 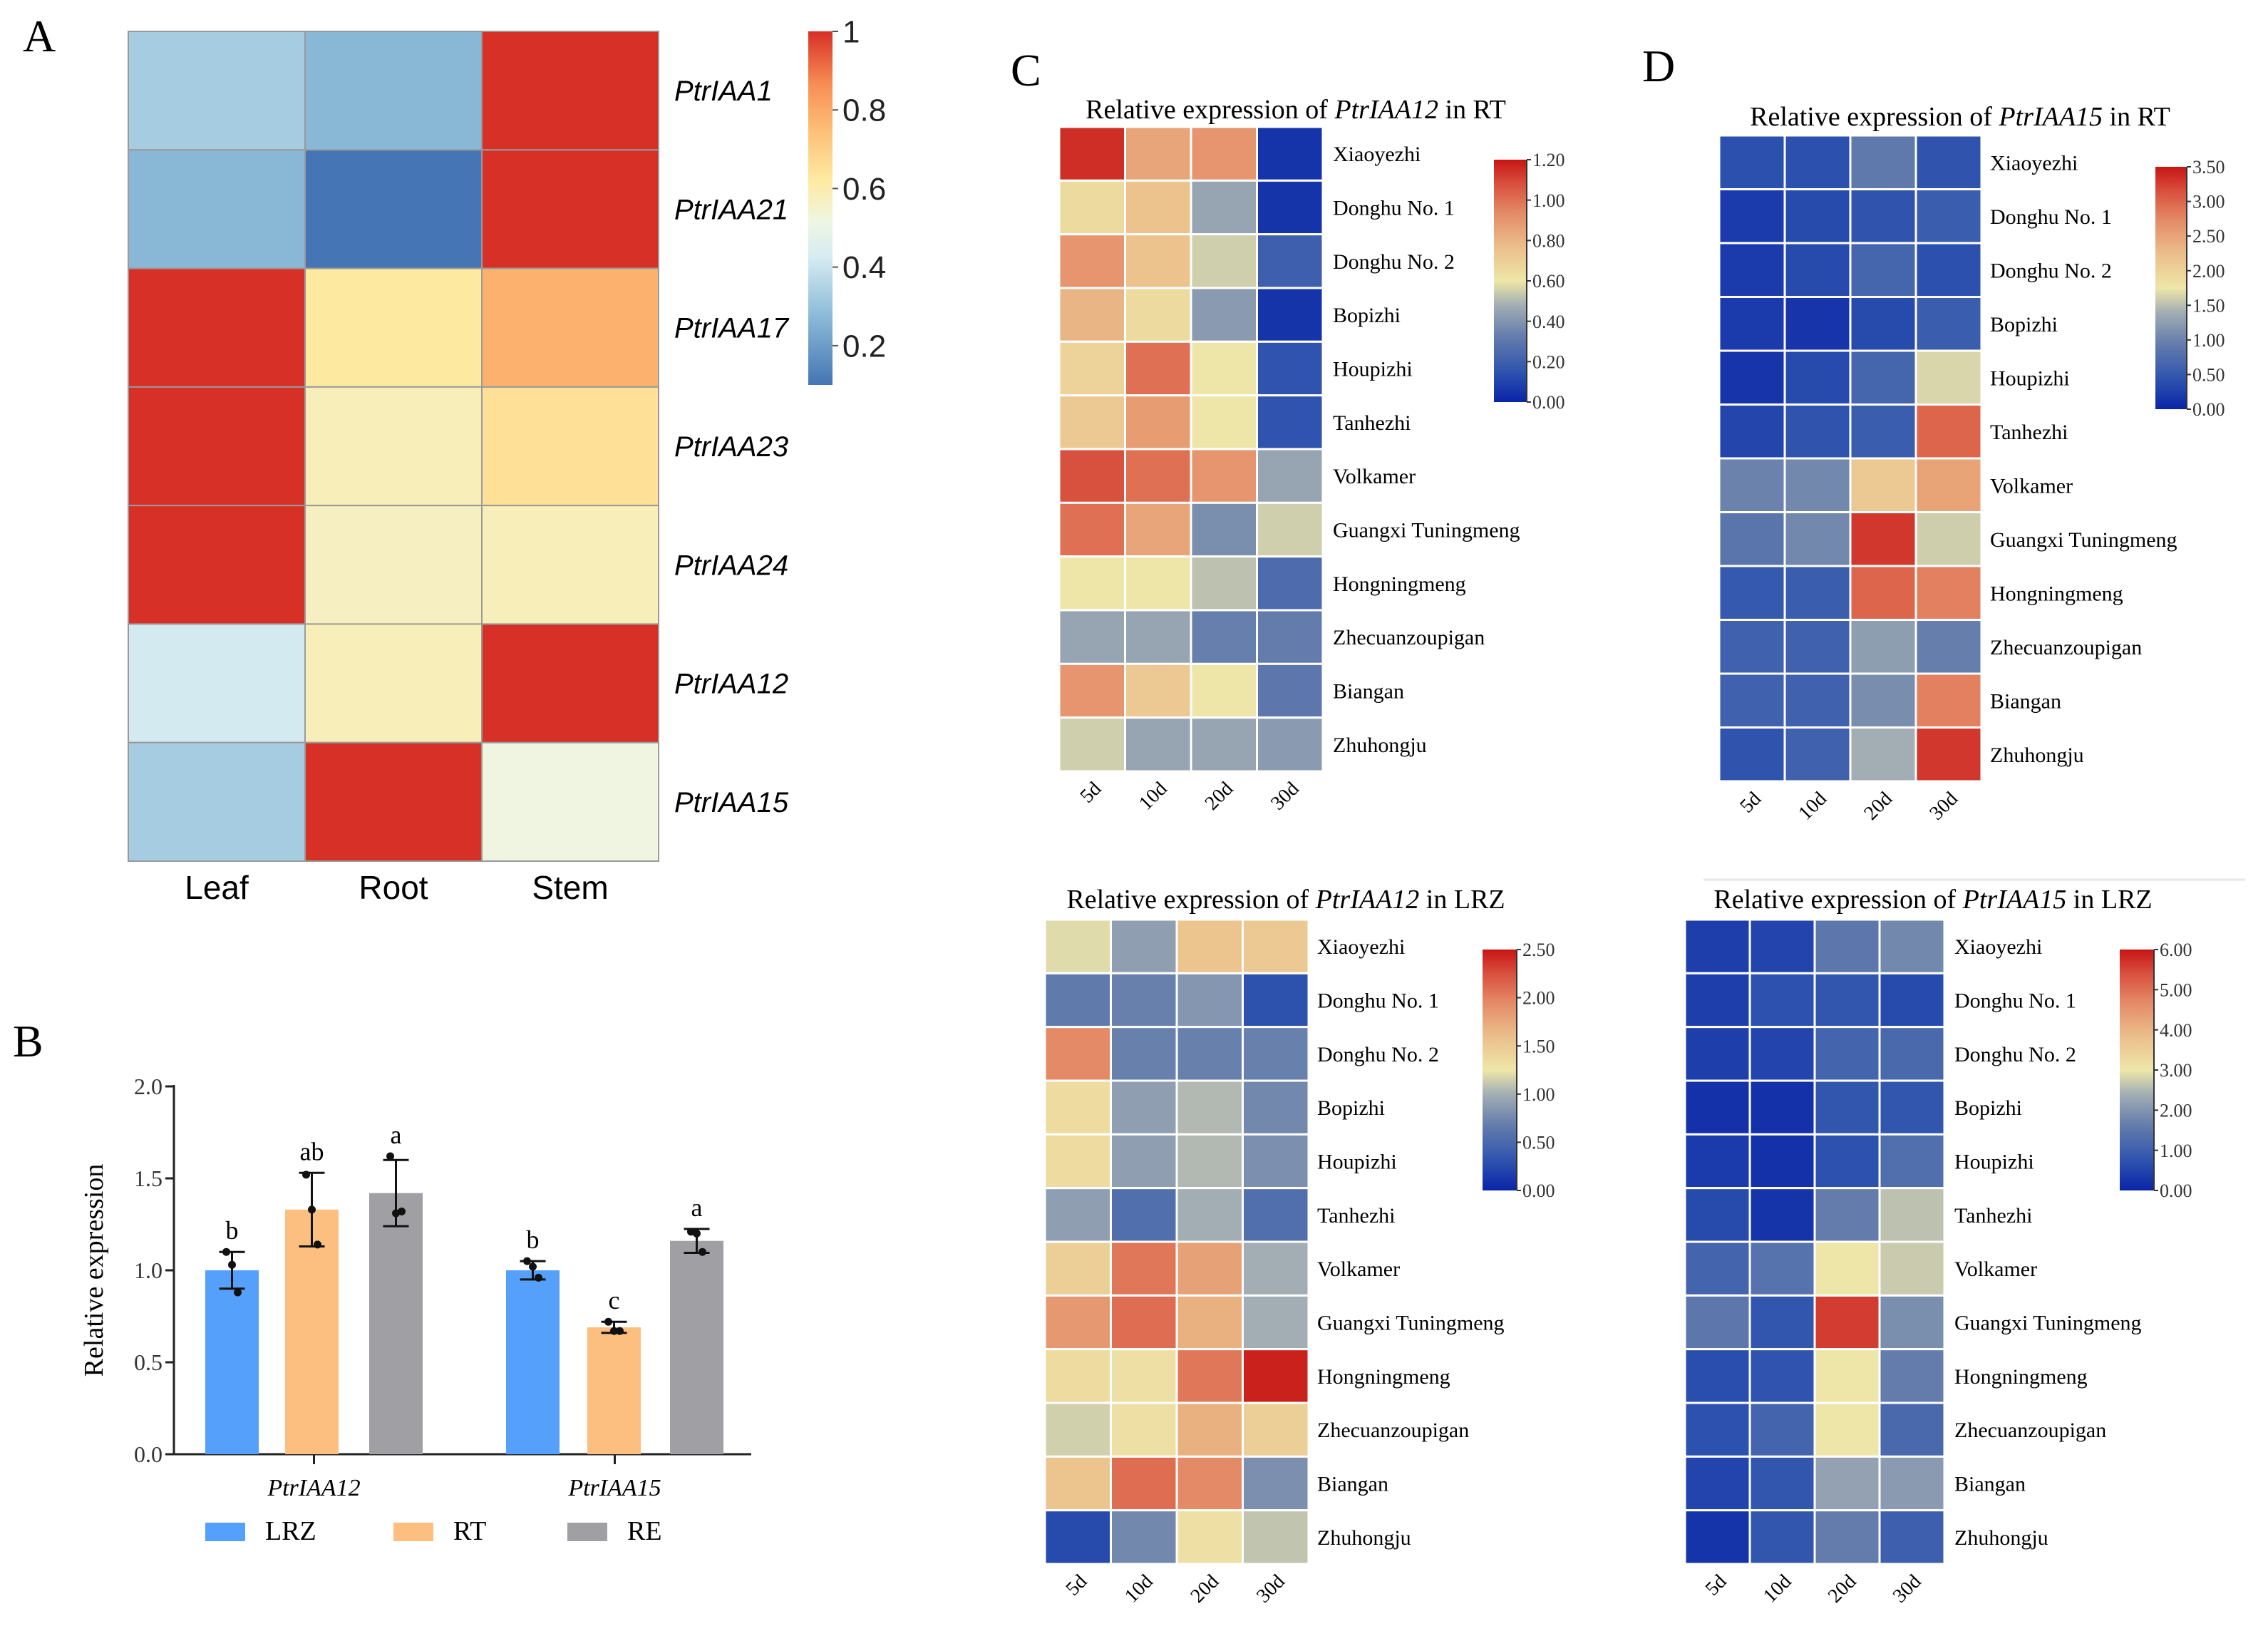 I want to click on legend-label: RE, so click(x=644, y=1531).